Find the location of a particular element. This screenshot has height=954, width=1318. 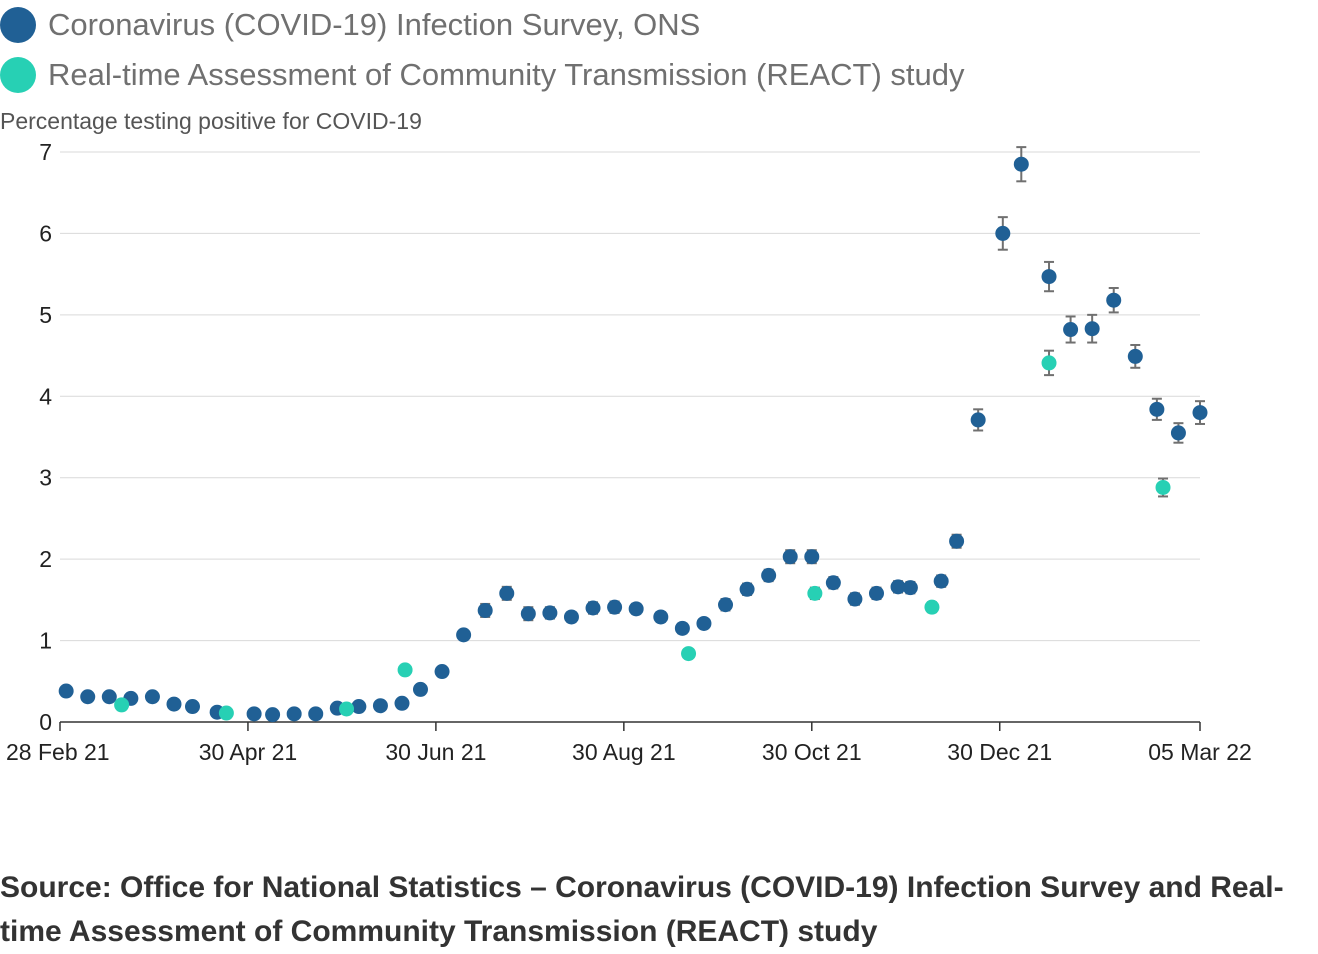

x-tick-label-1: 30 Apr 21 is located at coordinates (248, 752).